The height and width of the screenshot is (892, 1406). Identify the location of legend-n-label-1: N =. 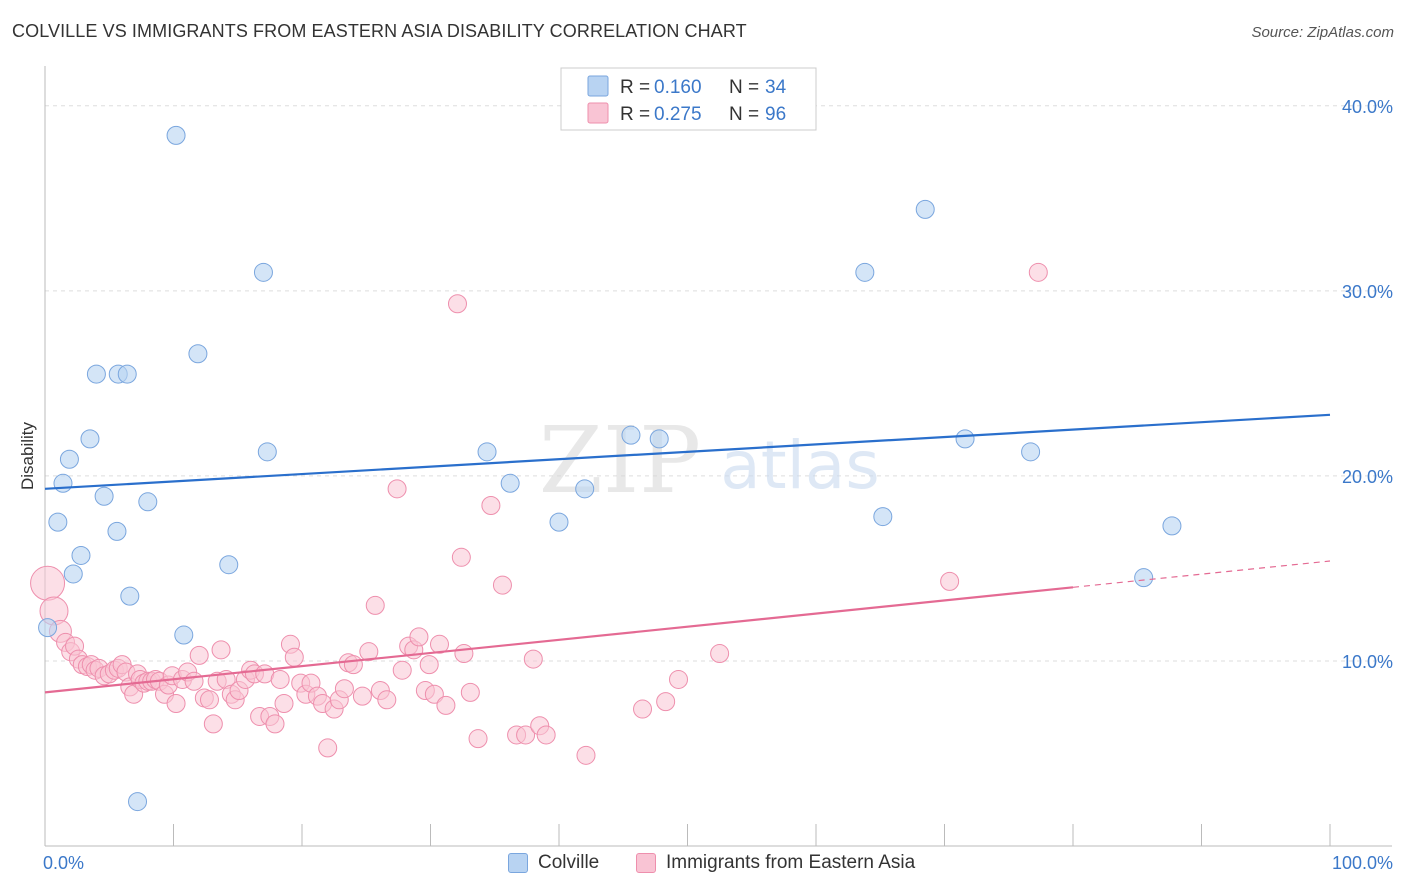
(744, 87).